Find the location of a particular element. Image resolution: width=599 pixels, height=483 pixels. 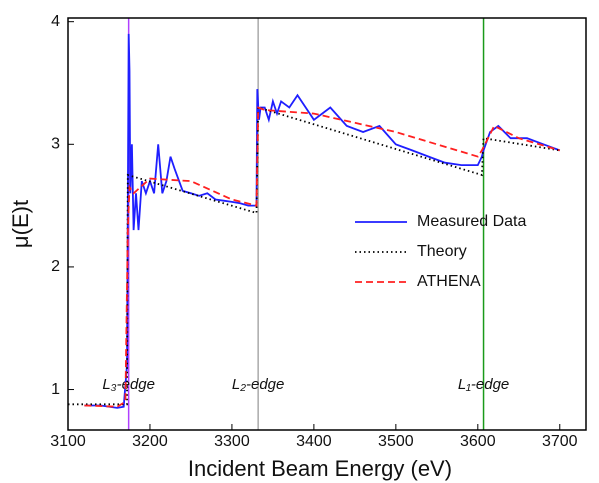

x-tick-label: 3700 is located at coordinates (560, 441).